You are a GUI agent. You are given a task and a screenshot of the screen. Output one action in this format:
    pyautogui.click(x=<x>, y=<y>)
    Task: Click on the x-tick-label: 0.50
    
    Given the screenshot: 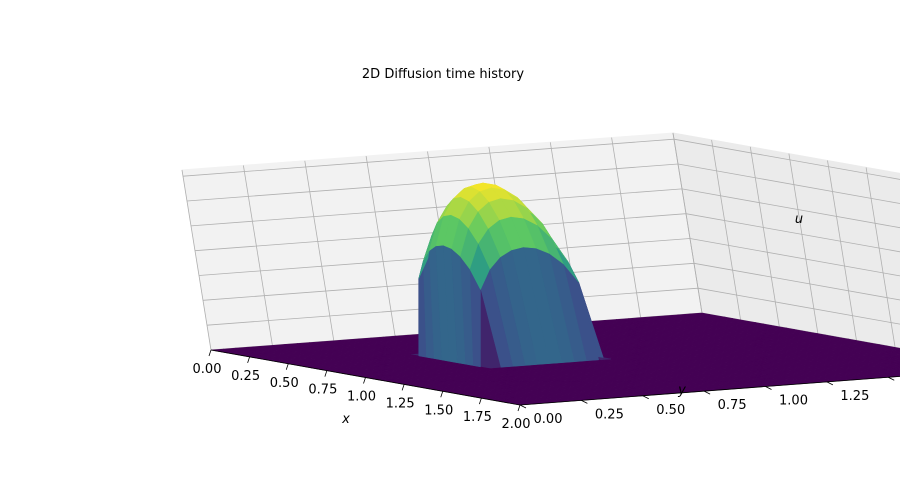 What is the action you would take?
    pyautogui.click(x=284, y=383)
    